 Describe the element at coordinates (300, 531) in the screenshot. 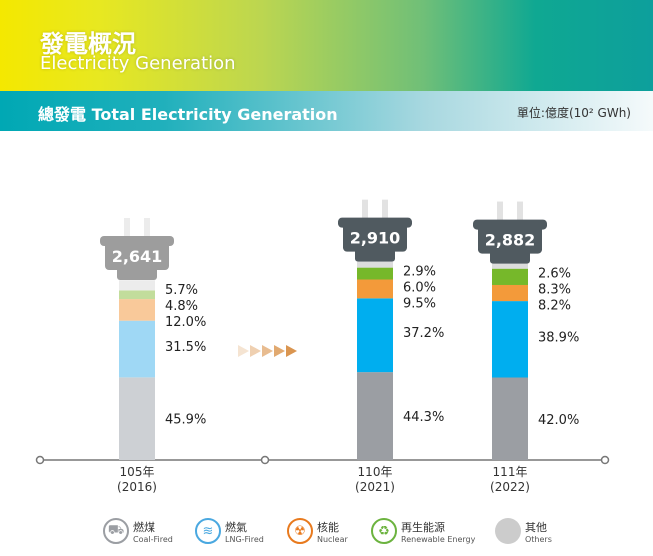

I see `radiation-icon: ☢` at that location.